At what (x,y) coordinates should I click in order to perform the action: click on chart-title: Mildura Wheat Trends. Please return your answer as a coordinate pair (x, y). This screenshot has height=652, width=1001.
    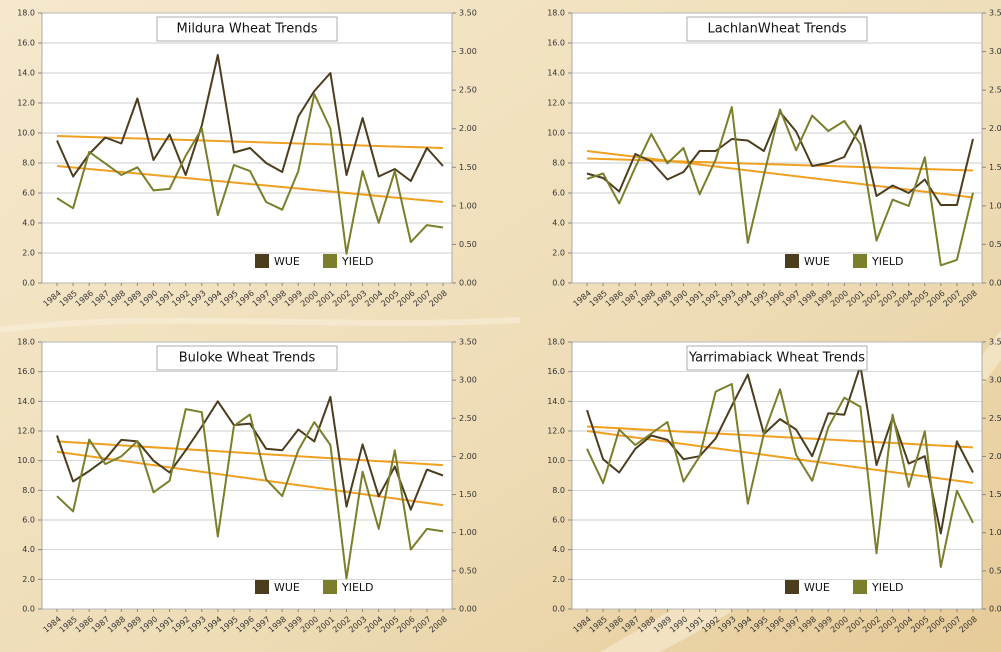
    Looking at the image, I should click on (246, 29).